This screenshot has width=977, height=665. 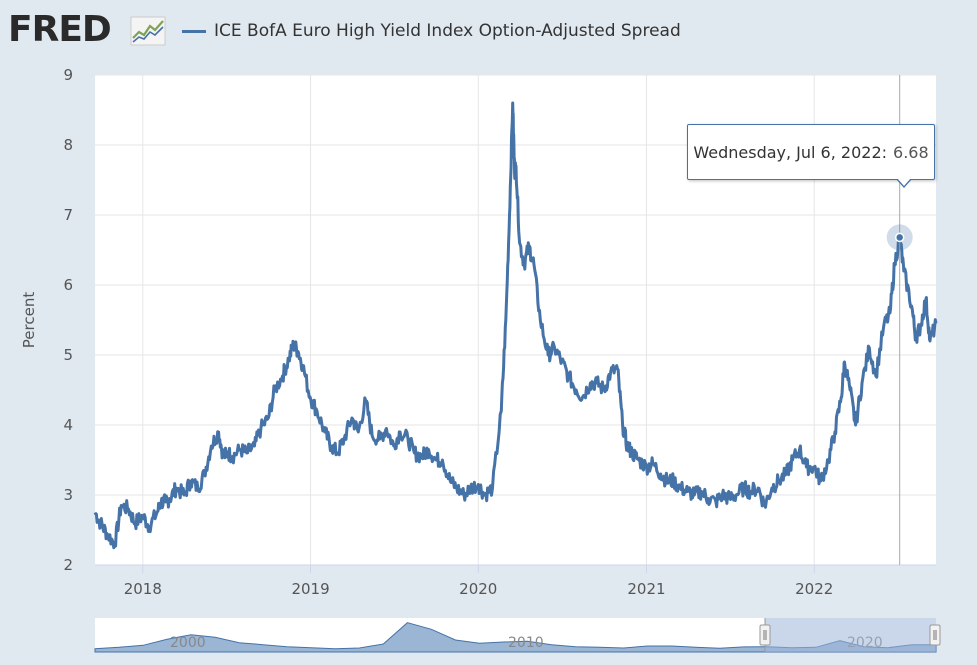 I want to click on navigator-year-label: 2000, so click(x=188, y=643).